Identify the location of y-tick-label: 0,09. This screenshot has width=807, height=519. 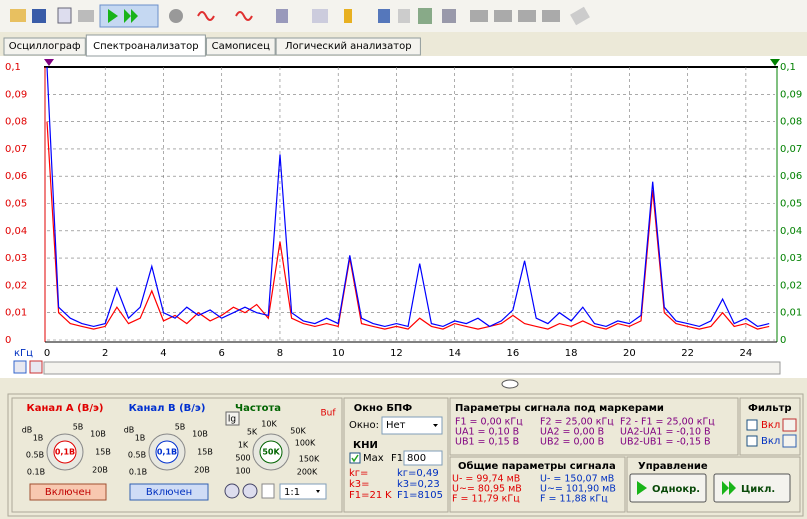
(16, 94).